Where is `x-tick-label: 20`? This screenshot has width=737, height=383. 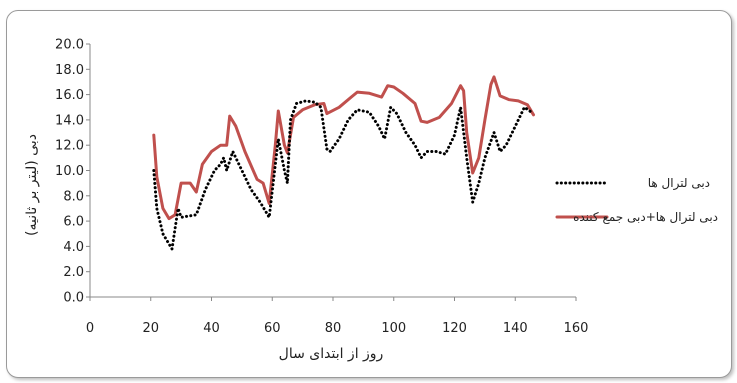 x-tick-label: 20 is located at coordinates (150, 328).